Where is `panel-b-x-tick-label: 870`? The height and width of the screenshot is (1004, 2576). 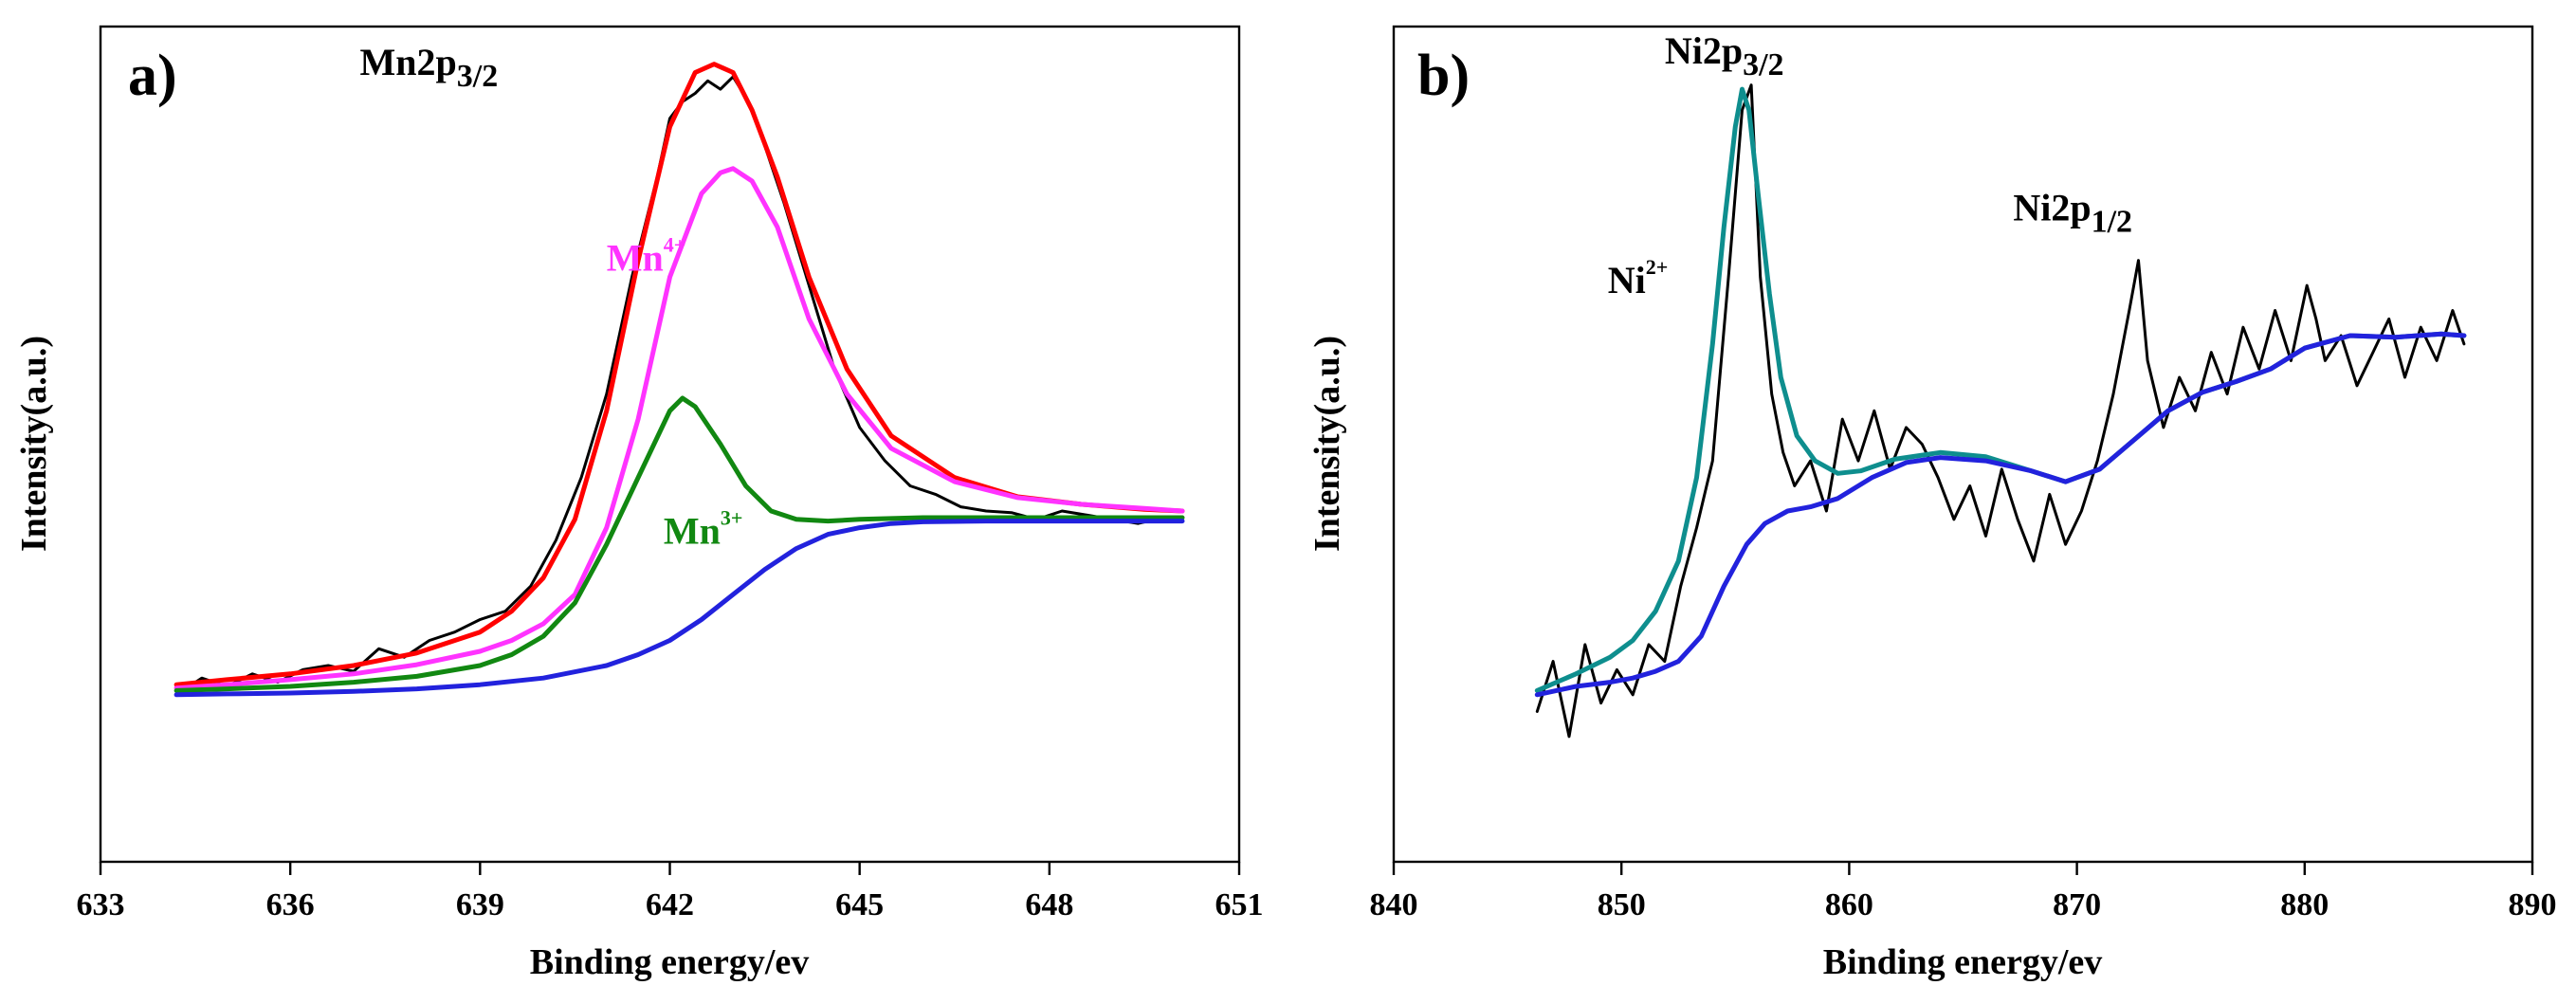 panel-b-x-tick-label: 870 is located at coordinates (2077, 904).